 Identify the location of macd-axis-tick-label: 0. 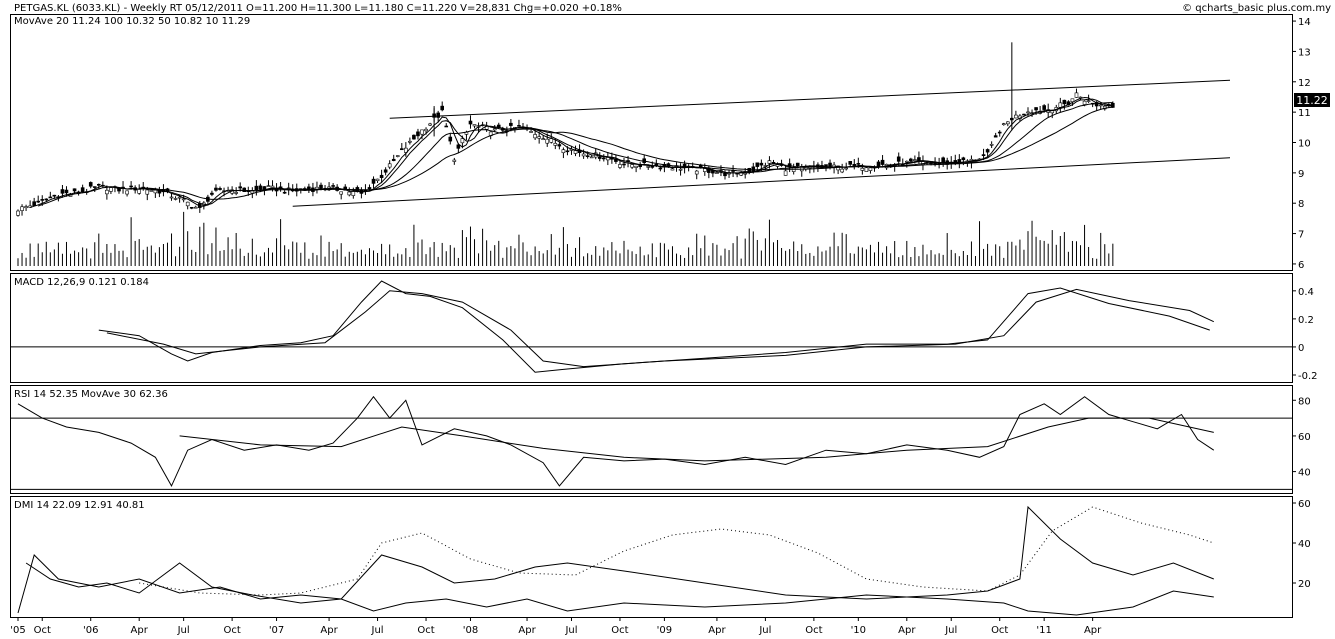
(1301, 348).